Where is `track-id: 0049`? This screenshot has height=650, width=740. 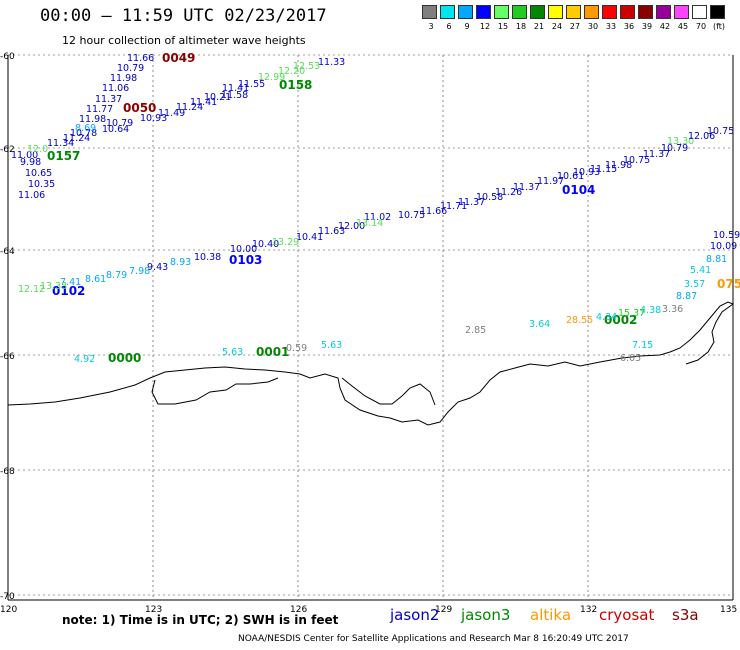
track-id: 0049 is located at coordinates (178, 58).